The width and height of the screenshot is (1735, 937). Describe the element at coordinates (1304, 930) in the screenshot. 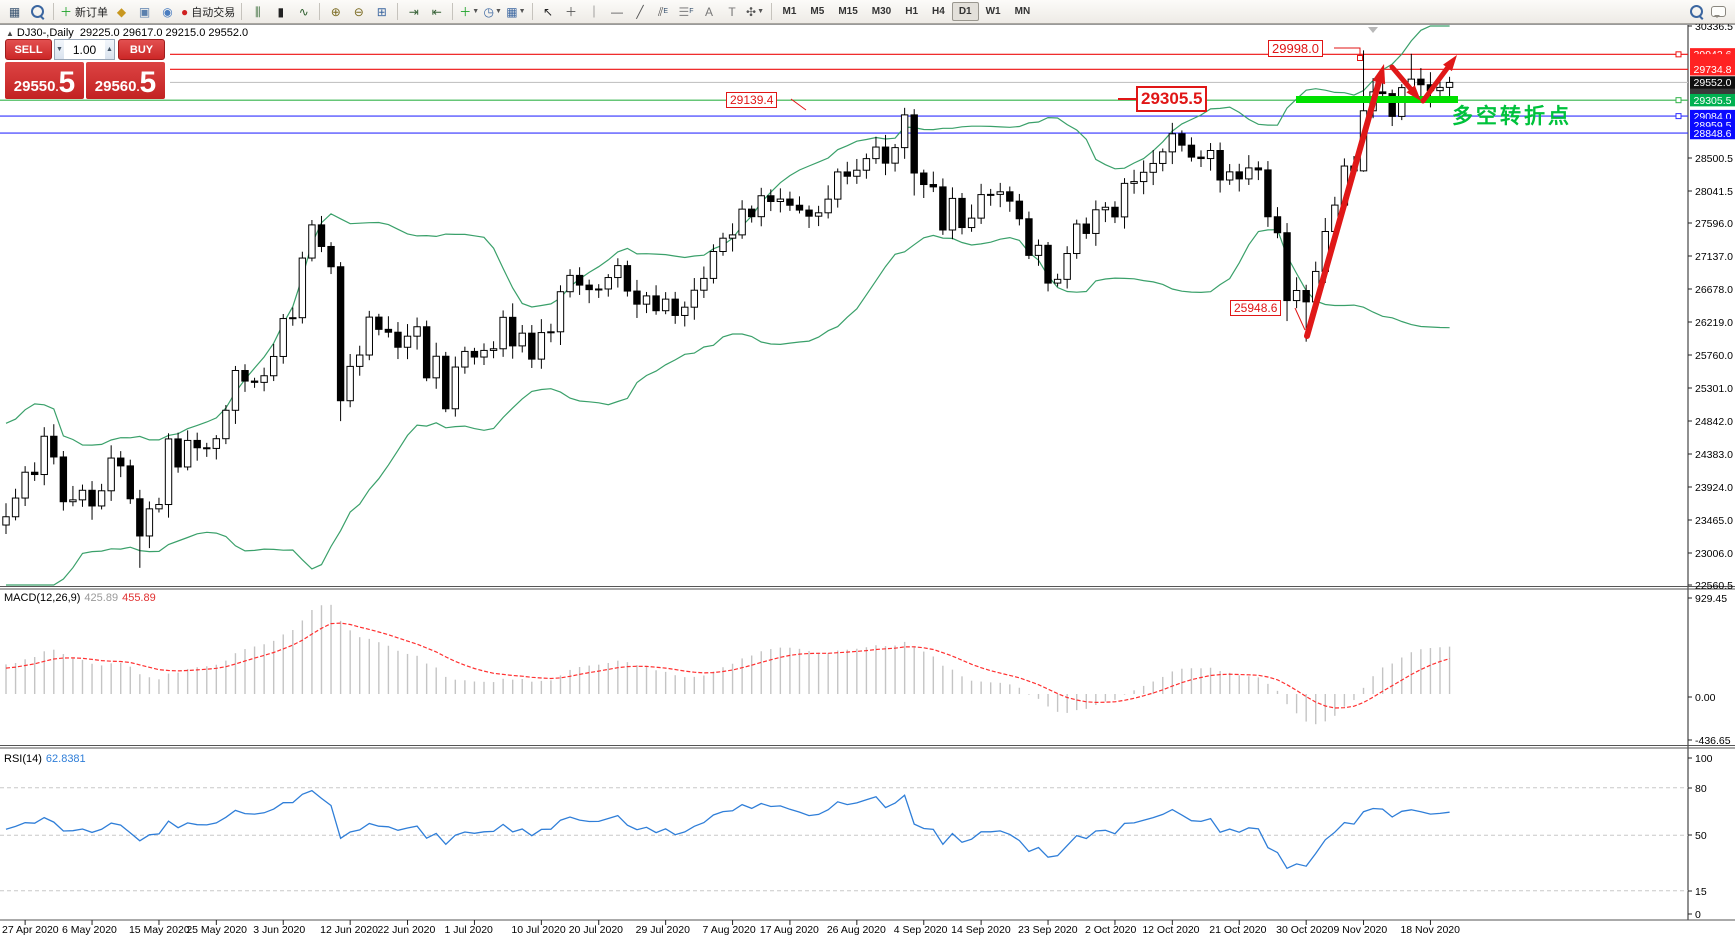

I see `date-axis-tick: 30 Oct 2020` at that location.